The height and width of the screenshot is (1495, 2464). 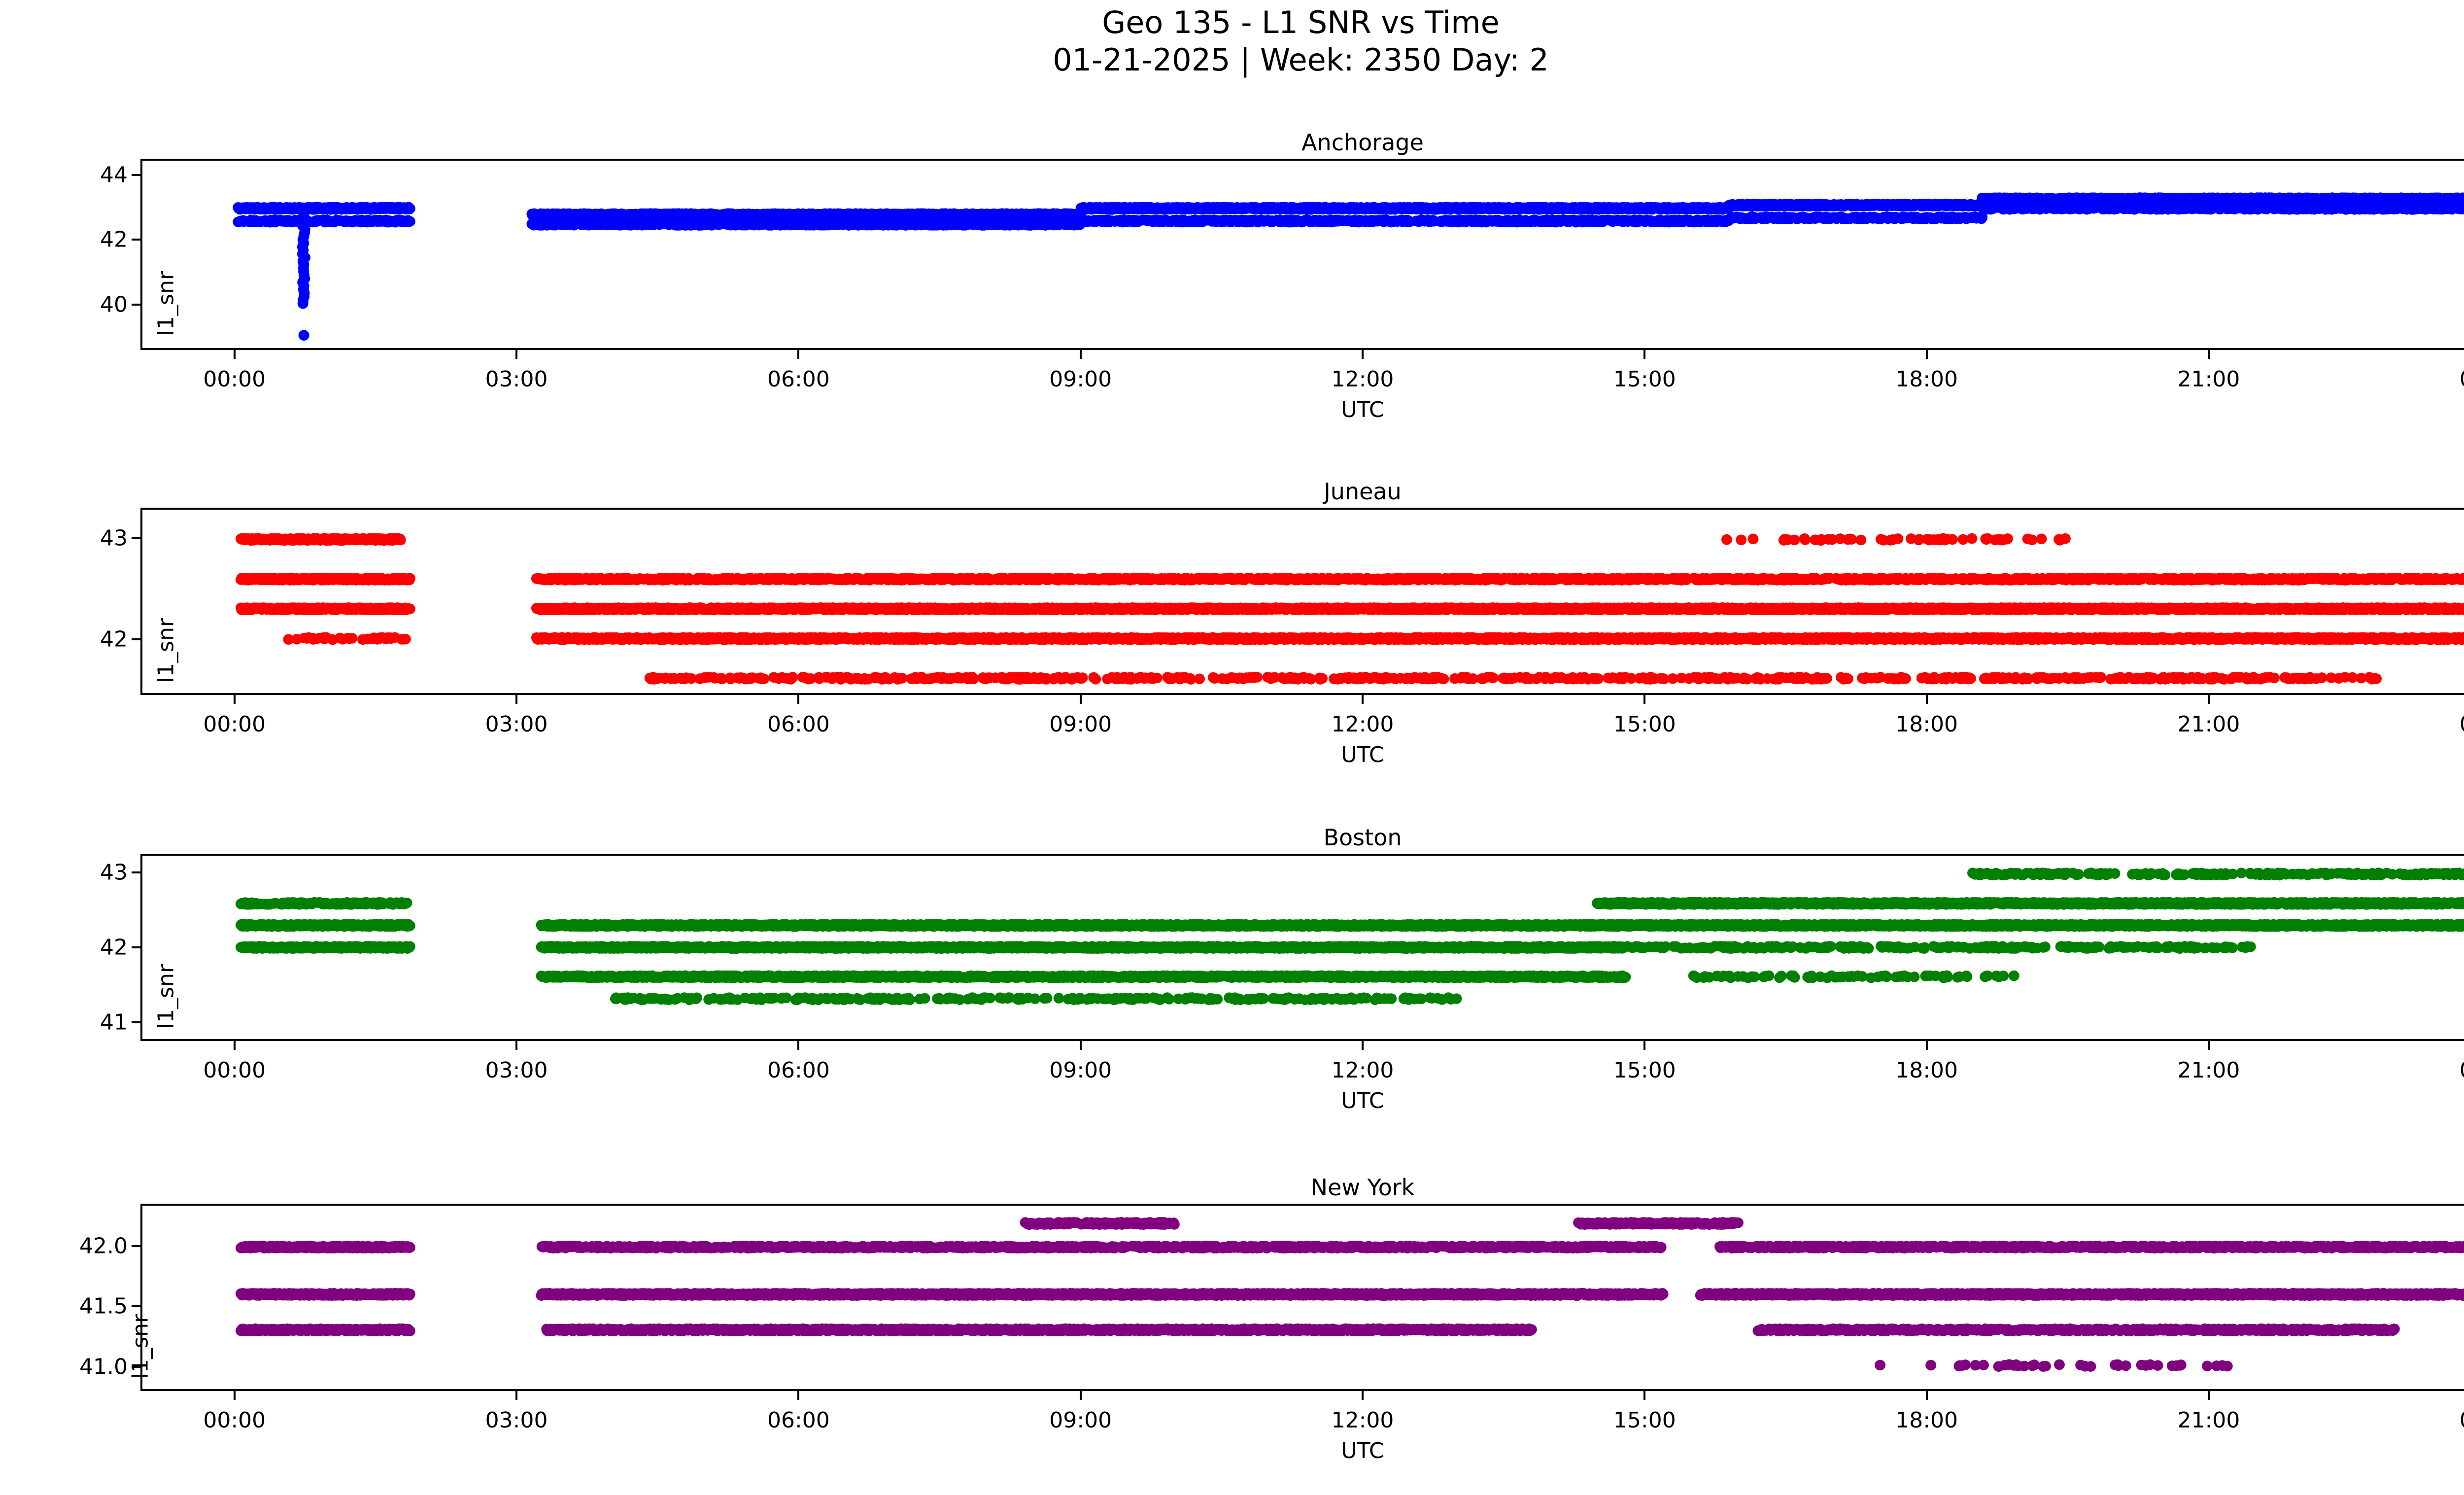 What do you see at coordinates (140, 1346) in the screenshot?
I see `ylabel-new-york: l1_snr` at bounding box center [140, 1346].